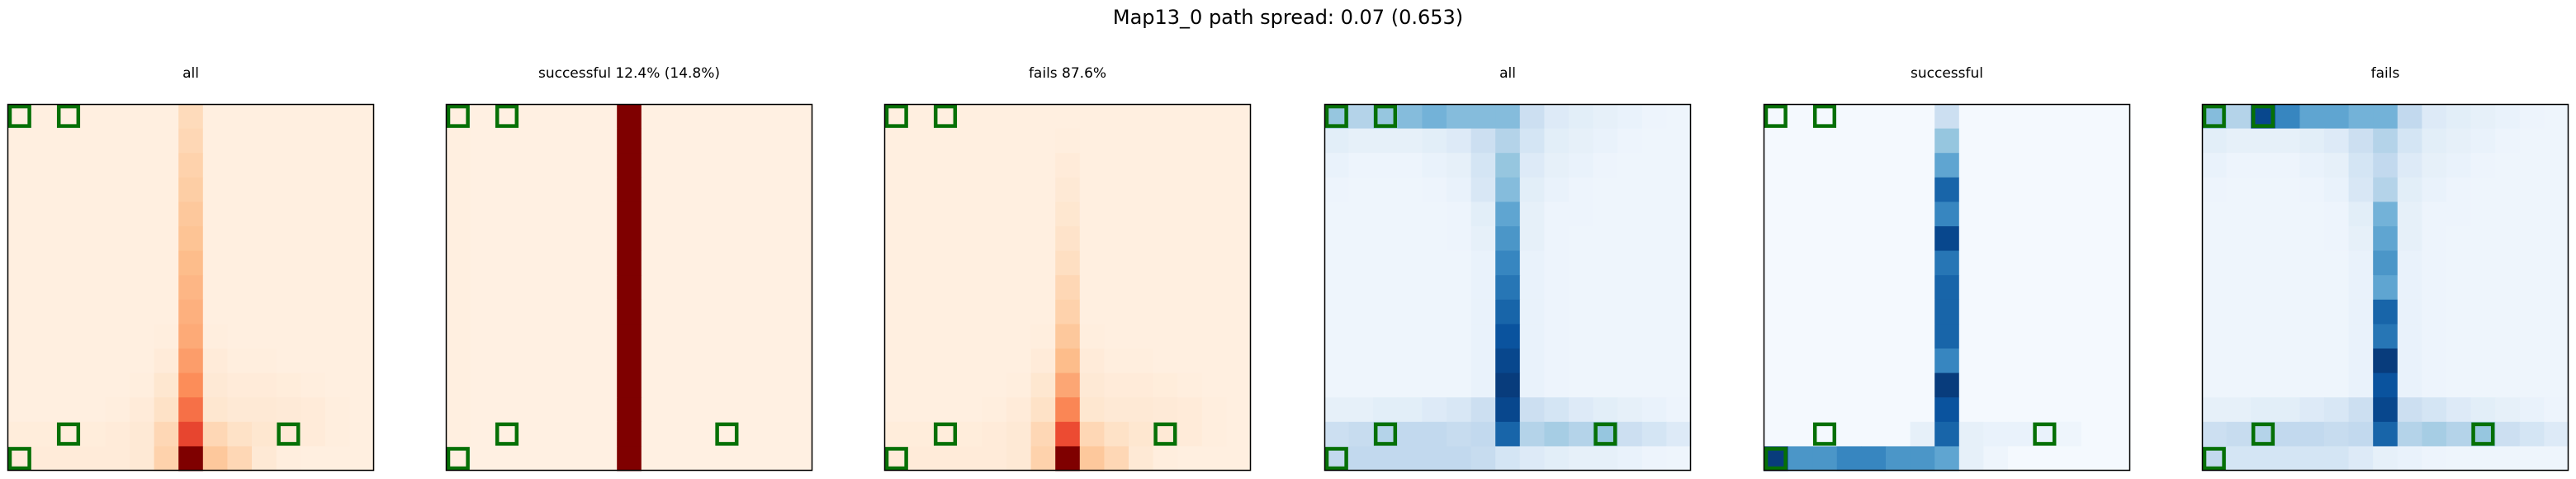 Image resolution: width=2576 pixels, height=479 pixels. What do you see at coordinates (1067, 288) in the screenshot?
I see `panel-3-heatmap` at bounding box center [1067, 288].